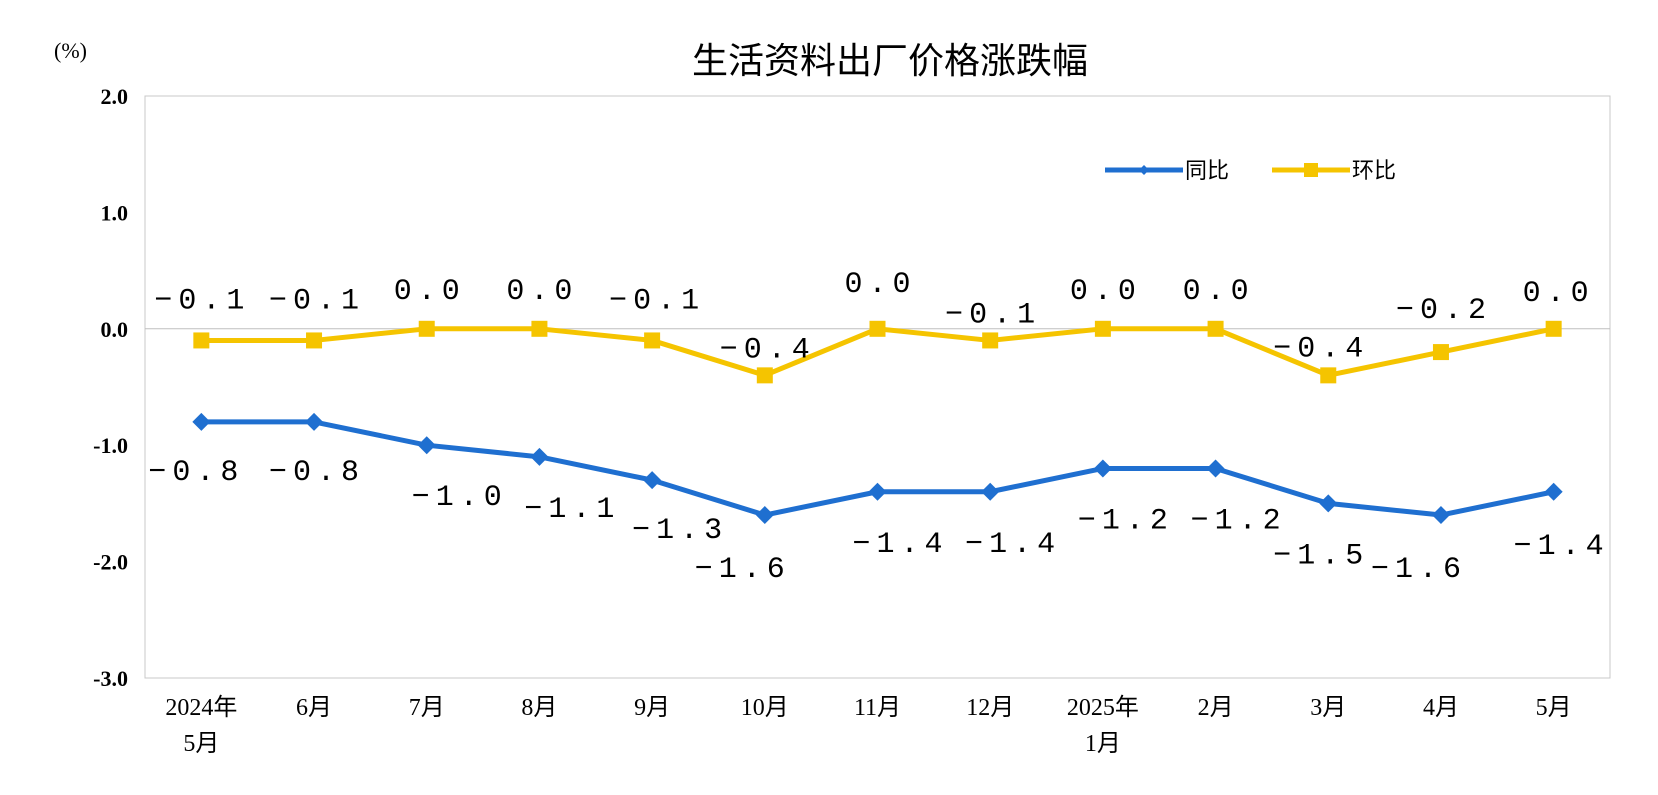 The width and height of the screenshot is (1658, 795). Describe the element at coordinates (110, 562) in the screenshot. I see `y-tick-label: -2.0` at that location.